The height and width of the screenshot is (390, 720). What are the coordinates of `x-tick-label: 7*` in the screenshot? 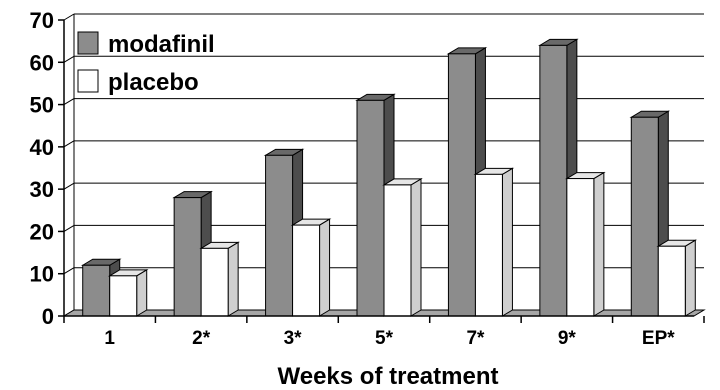 It's located at (475, 338).